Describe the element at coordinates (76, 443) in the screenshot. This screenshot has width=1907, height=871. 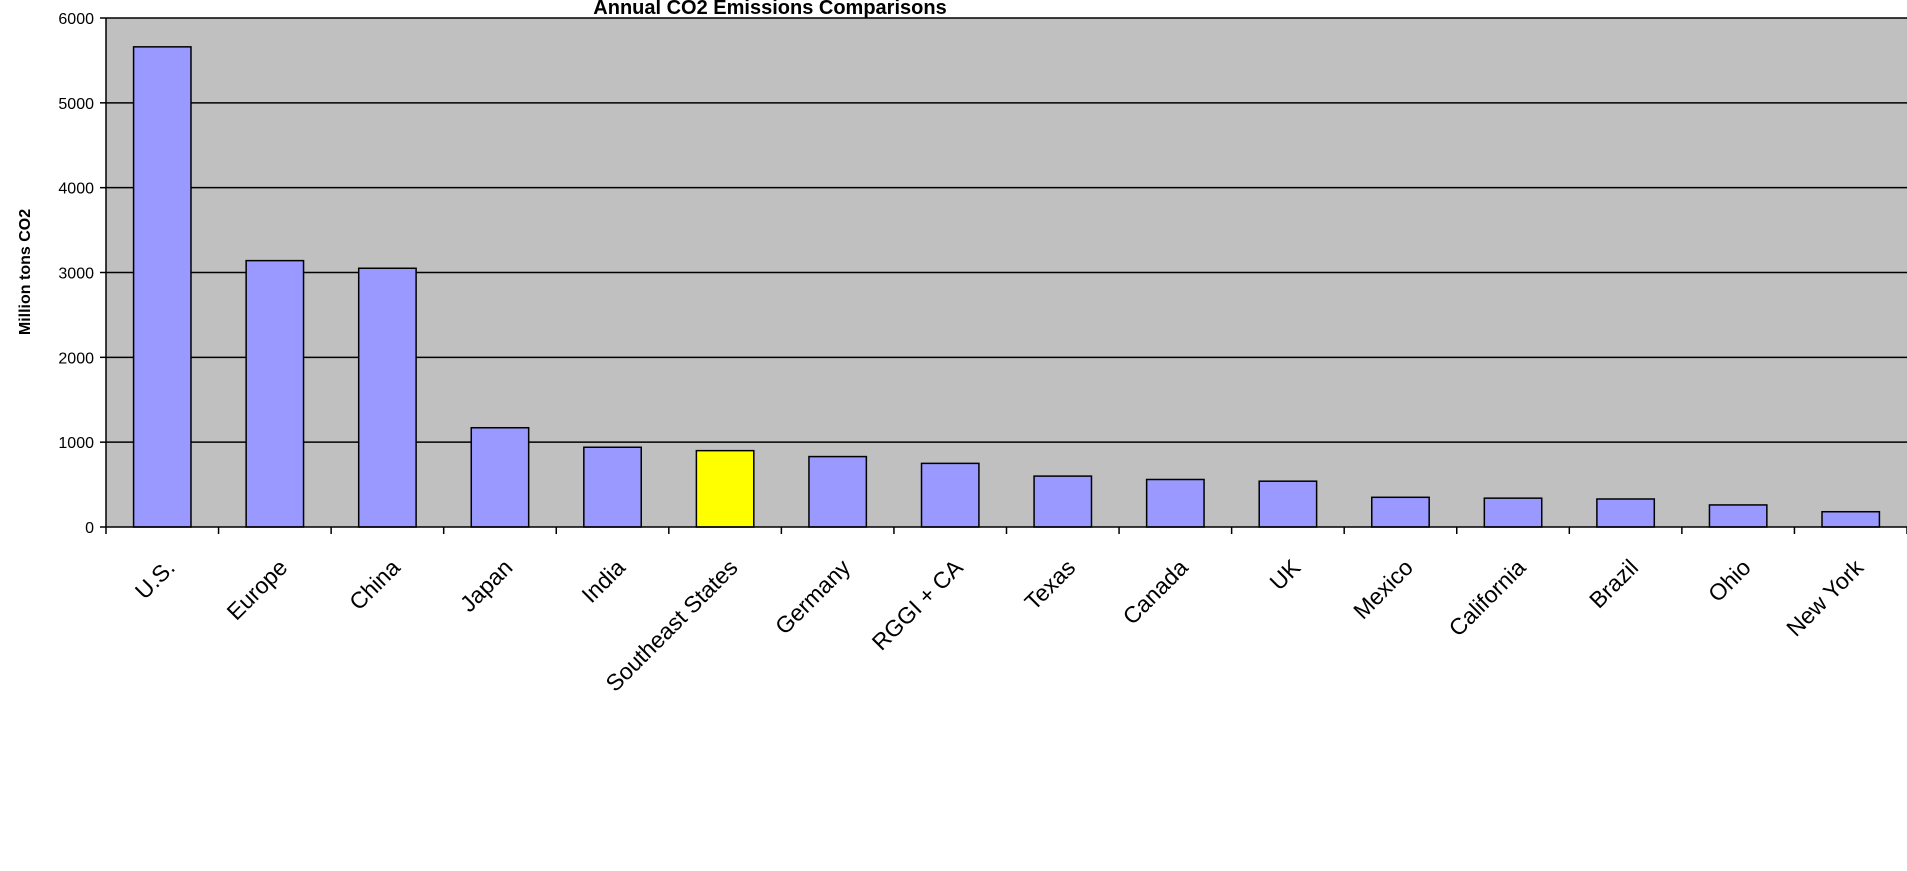
I see `y-tick-label: 1000` at that location.